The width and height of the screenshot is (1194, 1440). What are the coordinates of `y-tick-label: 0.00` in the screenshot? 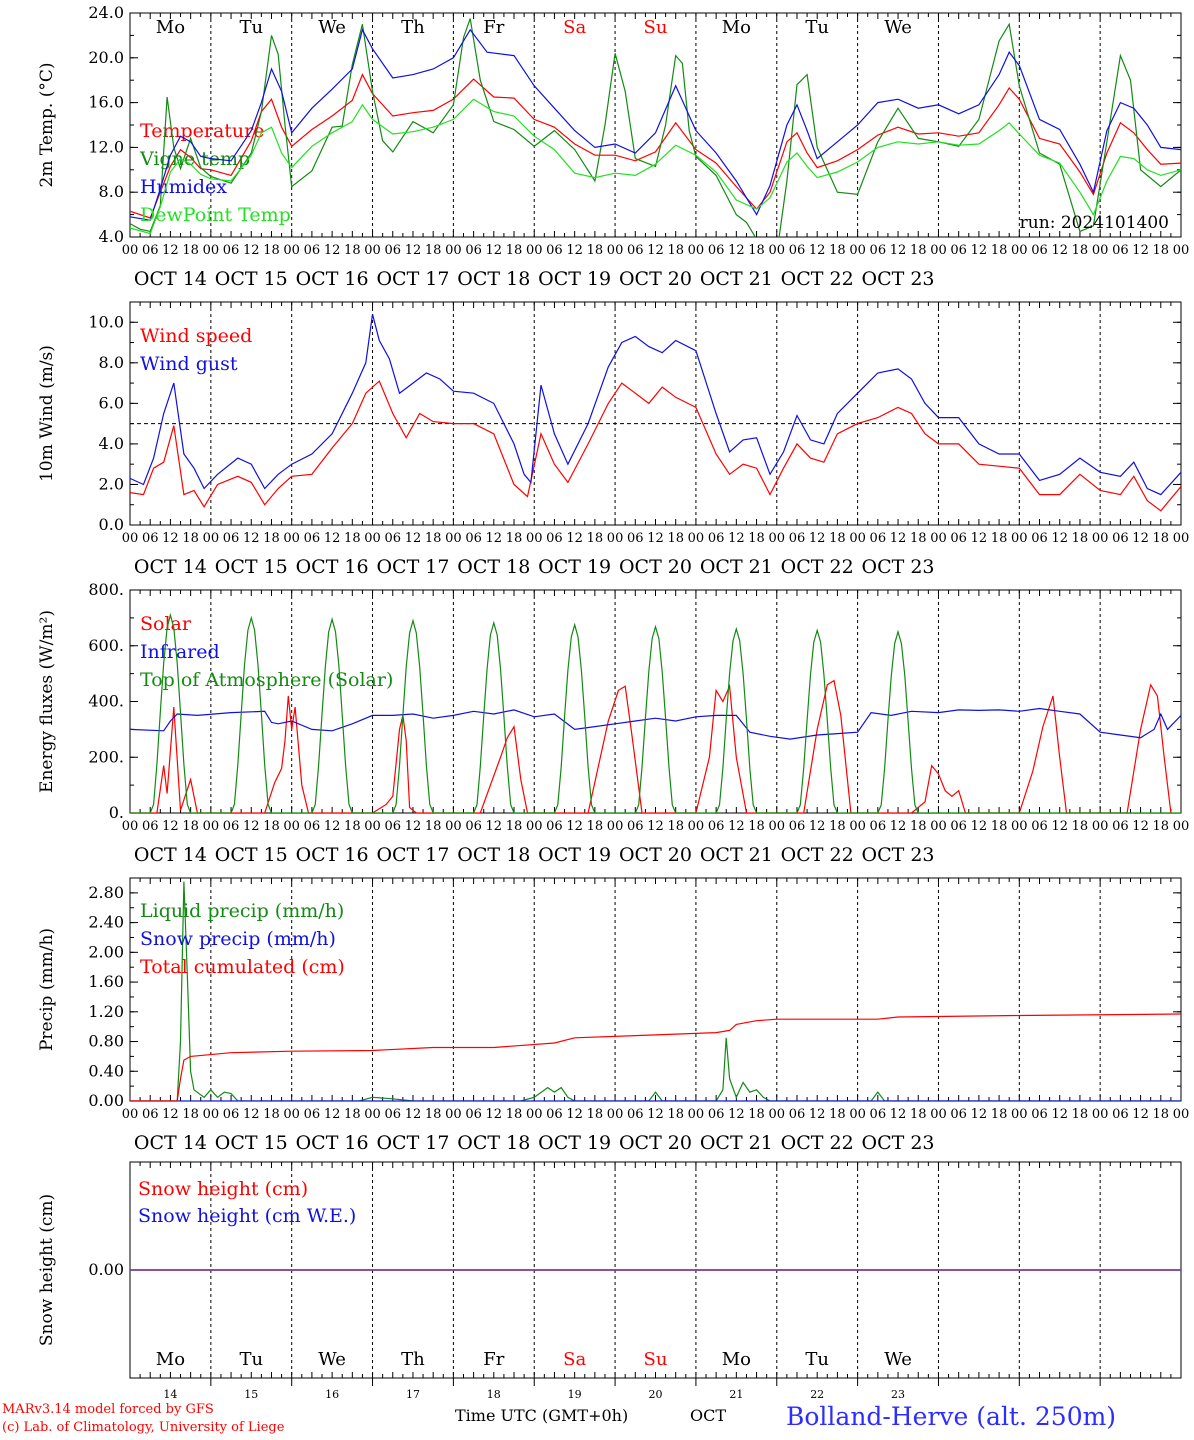 It's located at (106, 1100).